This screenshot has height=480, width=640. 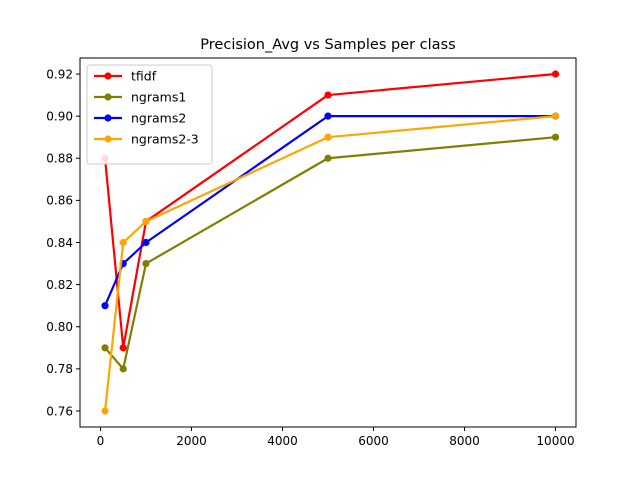 I want to click on legend-marker-ngrams1, so click(x=108, y=97).